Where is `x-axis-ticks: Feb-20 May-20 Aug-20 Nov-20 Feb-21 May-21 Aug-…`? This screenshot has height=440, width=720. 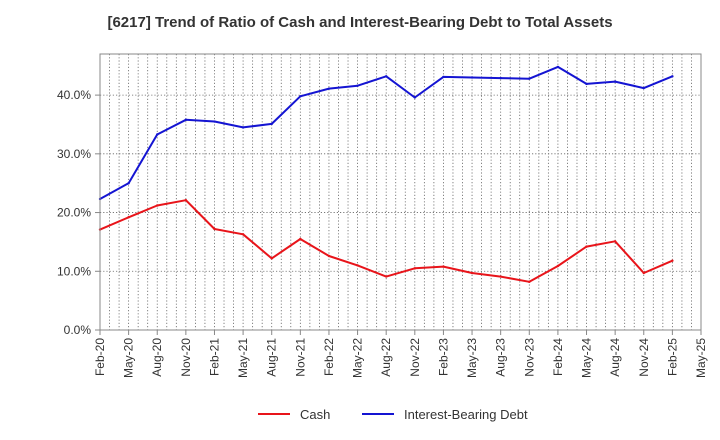 x-axis-ticks: Feb-20 May-20 Aug-20 Nov-20 Feb-21 May-21 Aug-… is located at coordinates (400, 354).